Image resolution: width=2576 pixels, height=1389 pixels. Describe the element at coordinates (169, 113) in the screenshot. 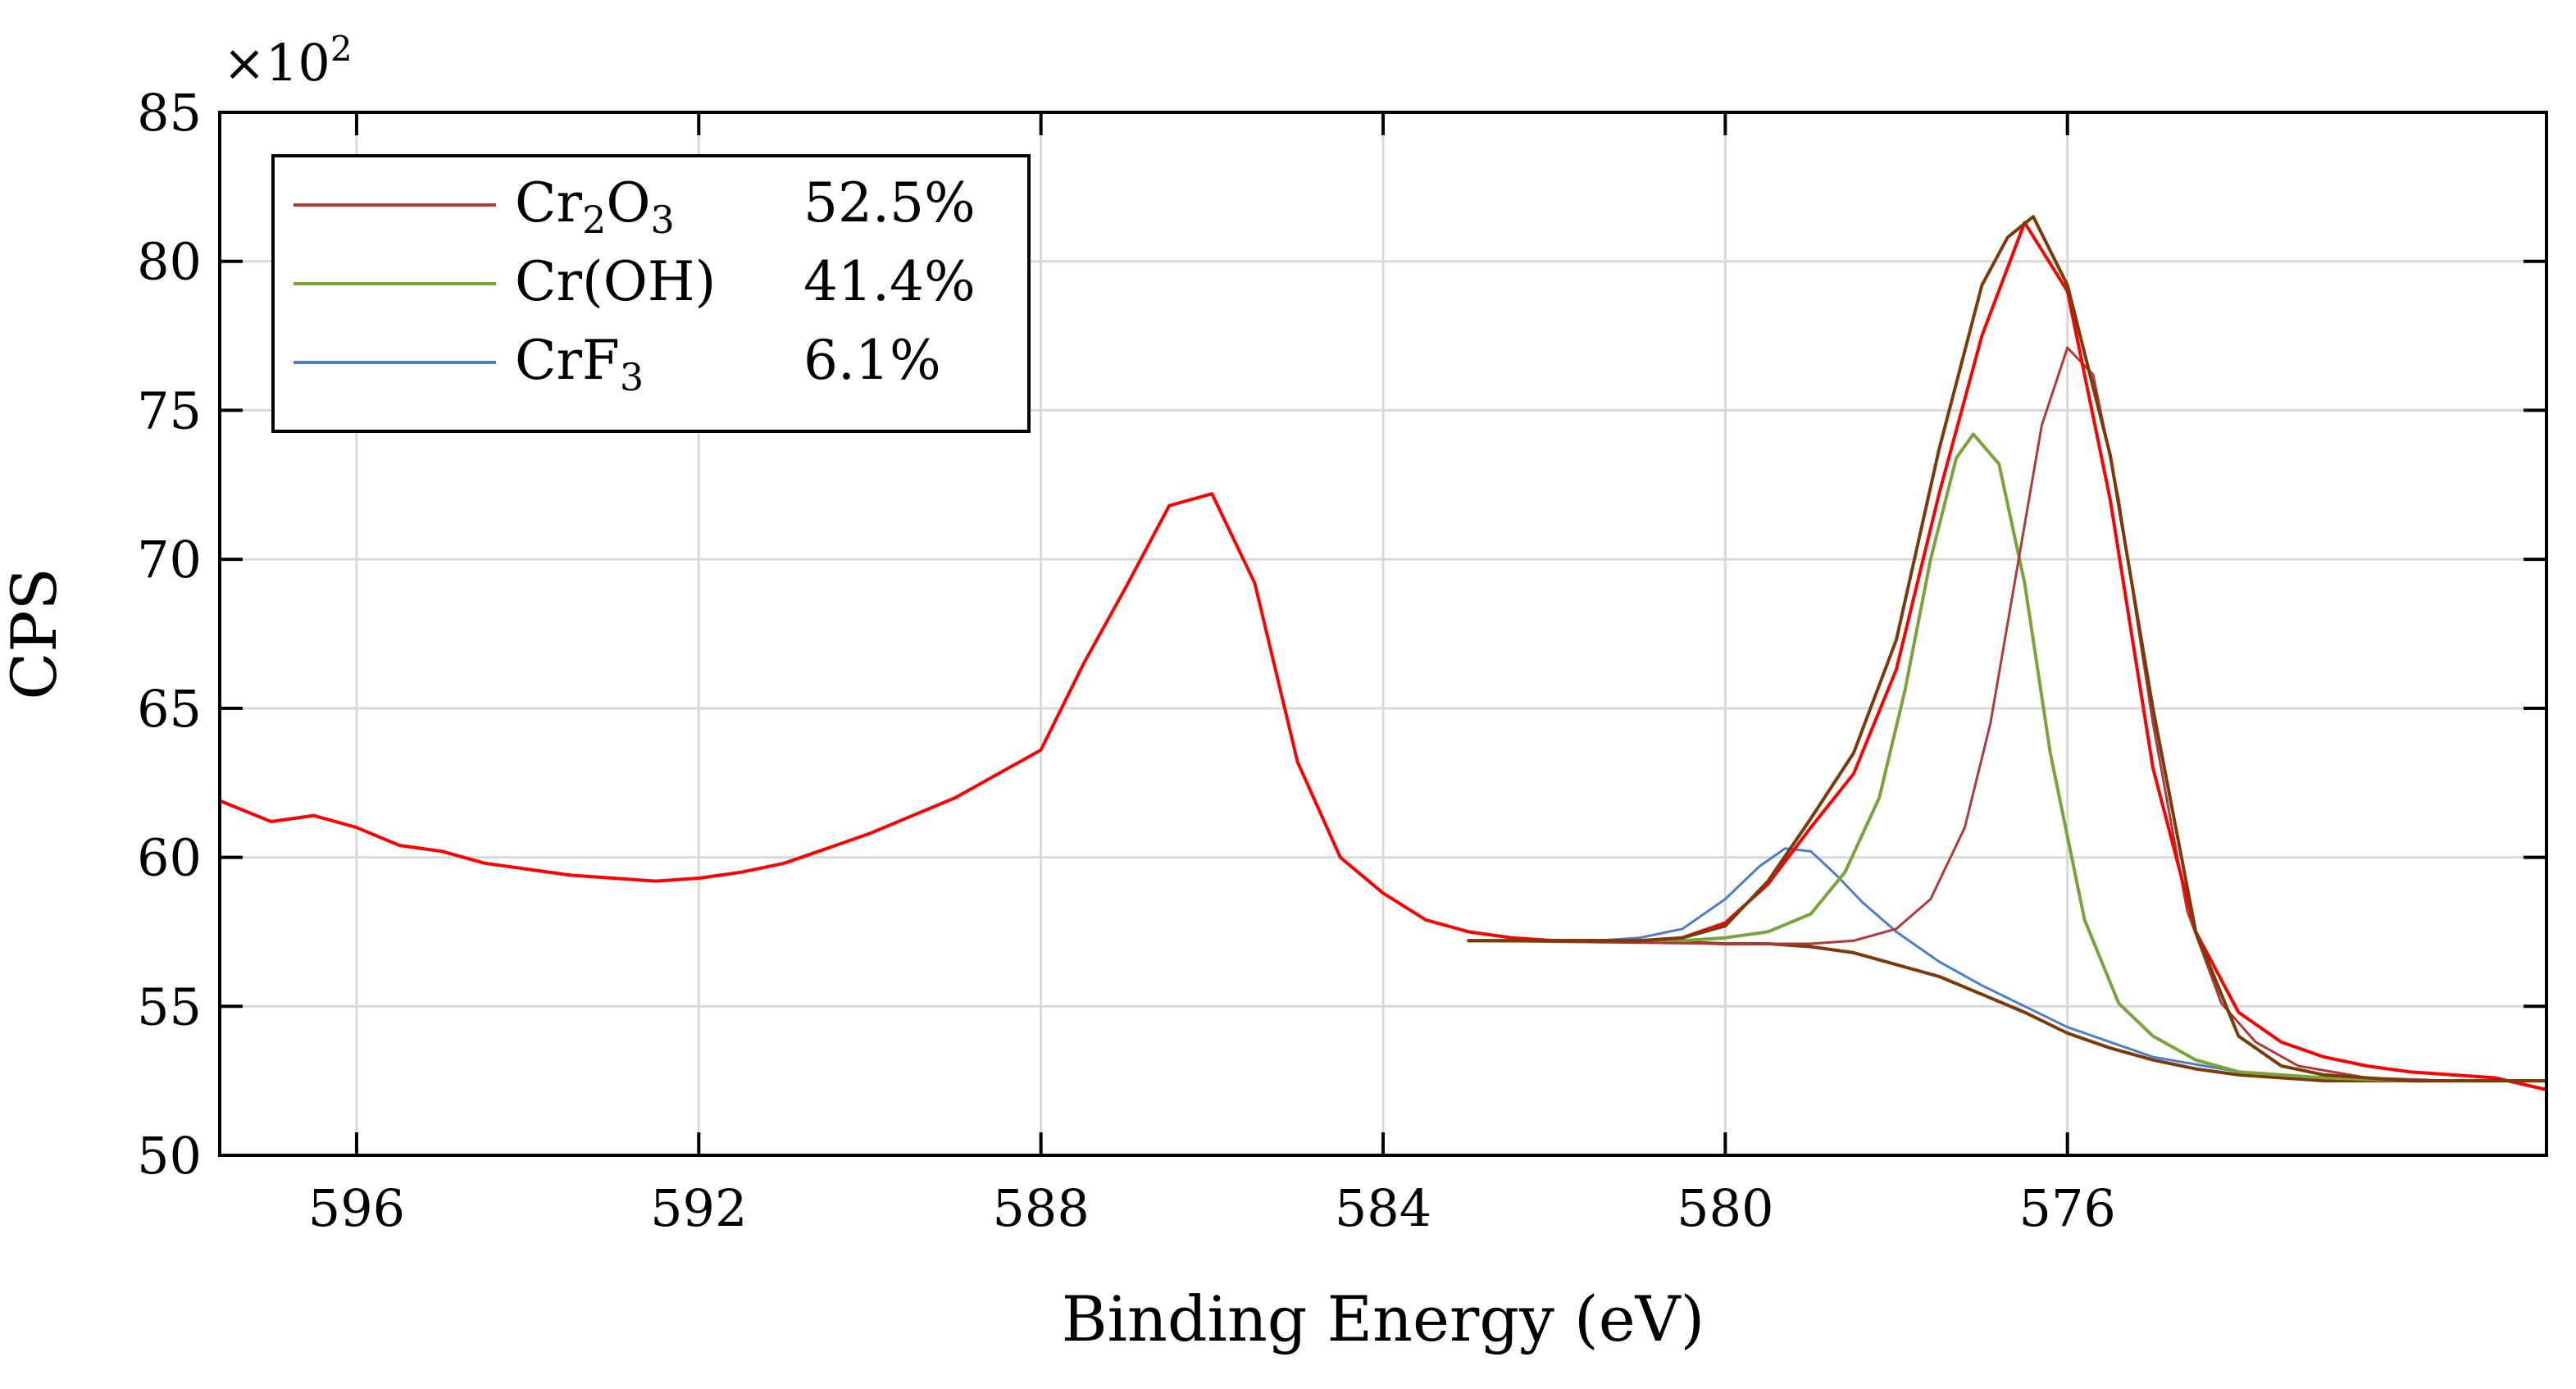

I see `y-tick-label: 85` at that location.